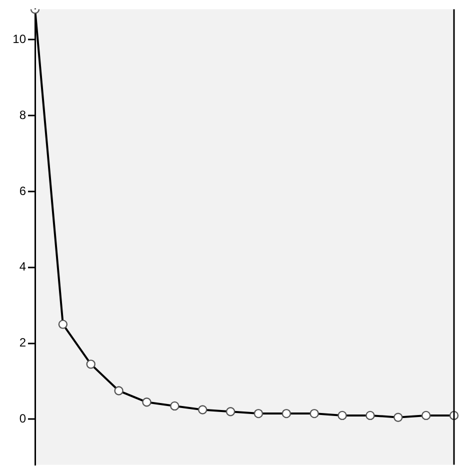  Describe the element at coordinates (22, 343) in the screenshot. I see `y-tick-label: 2` at that location.